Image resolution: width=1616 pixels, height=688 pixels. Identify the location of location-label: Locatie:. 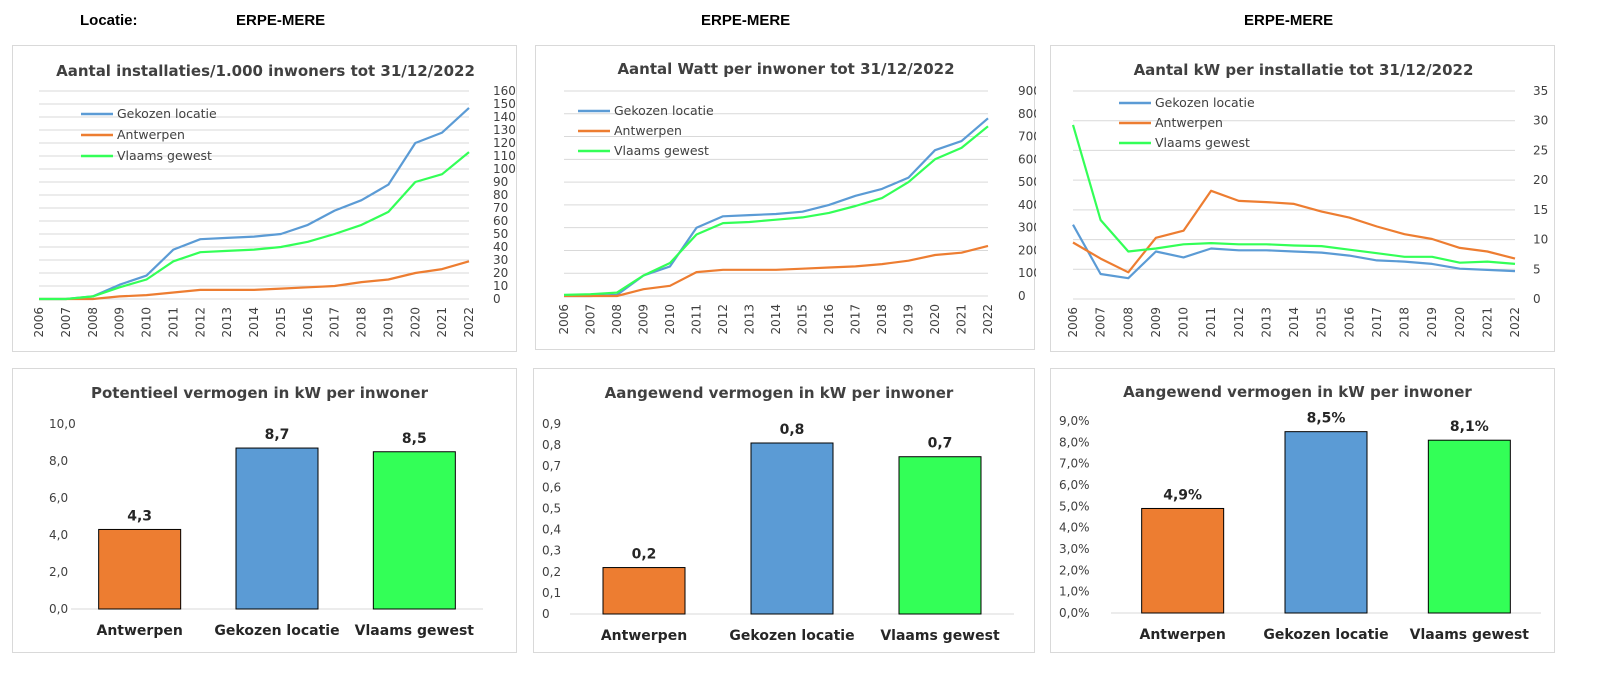
(109, 20).